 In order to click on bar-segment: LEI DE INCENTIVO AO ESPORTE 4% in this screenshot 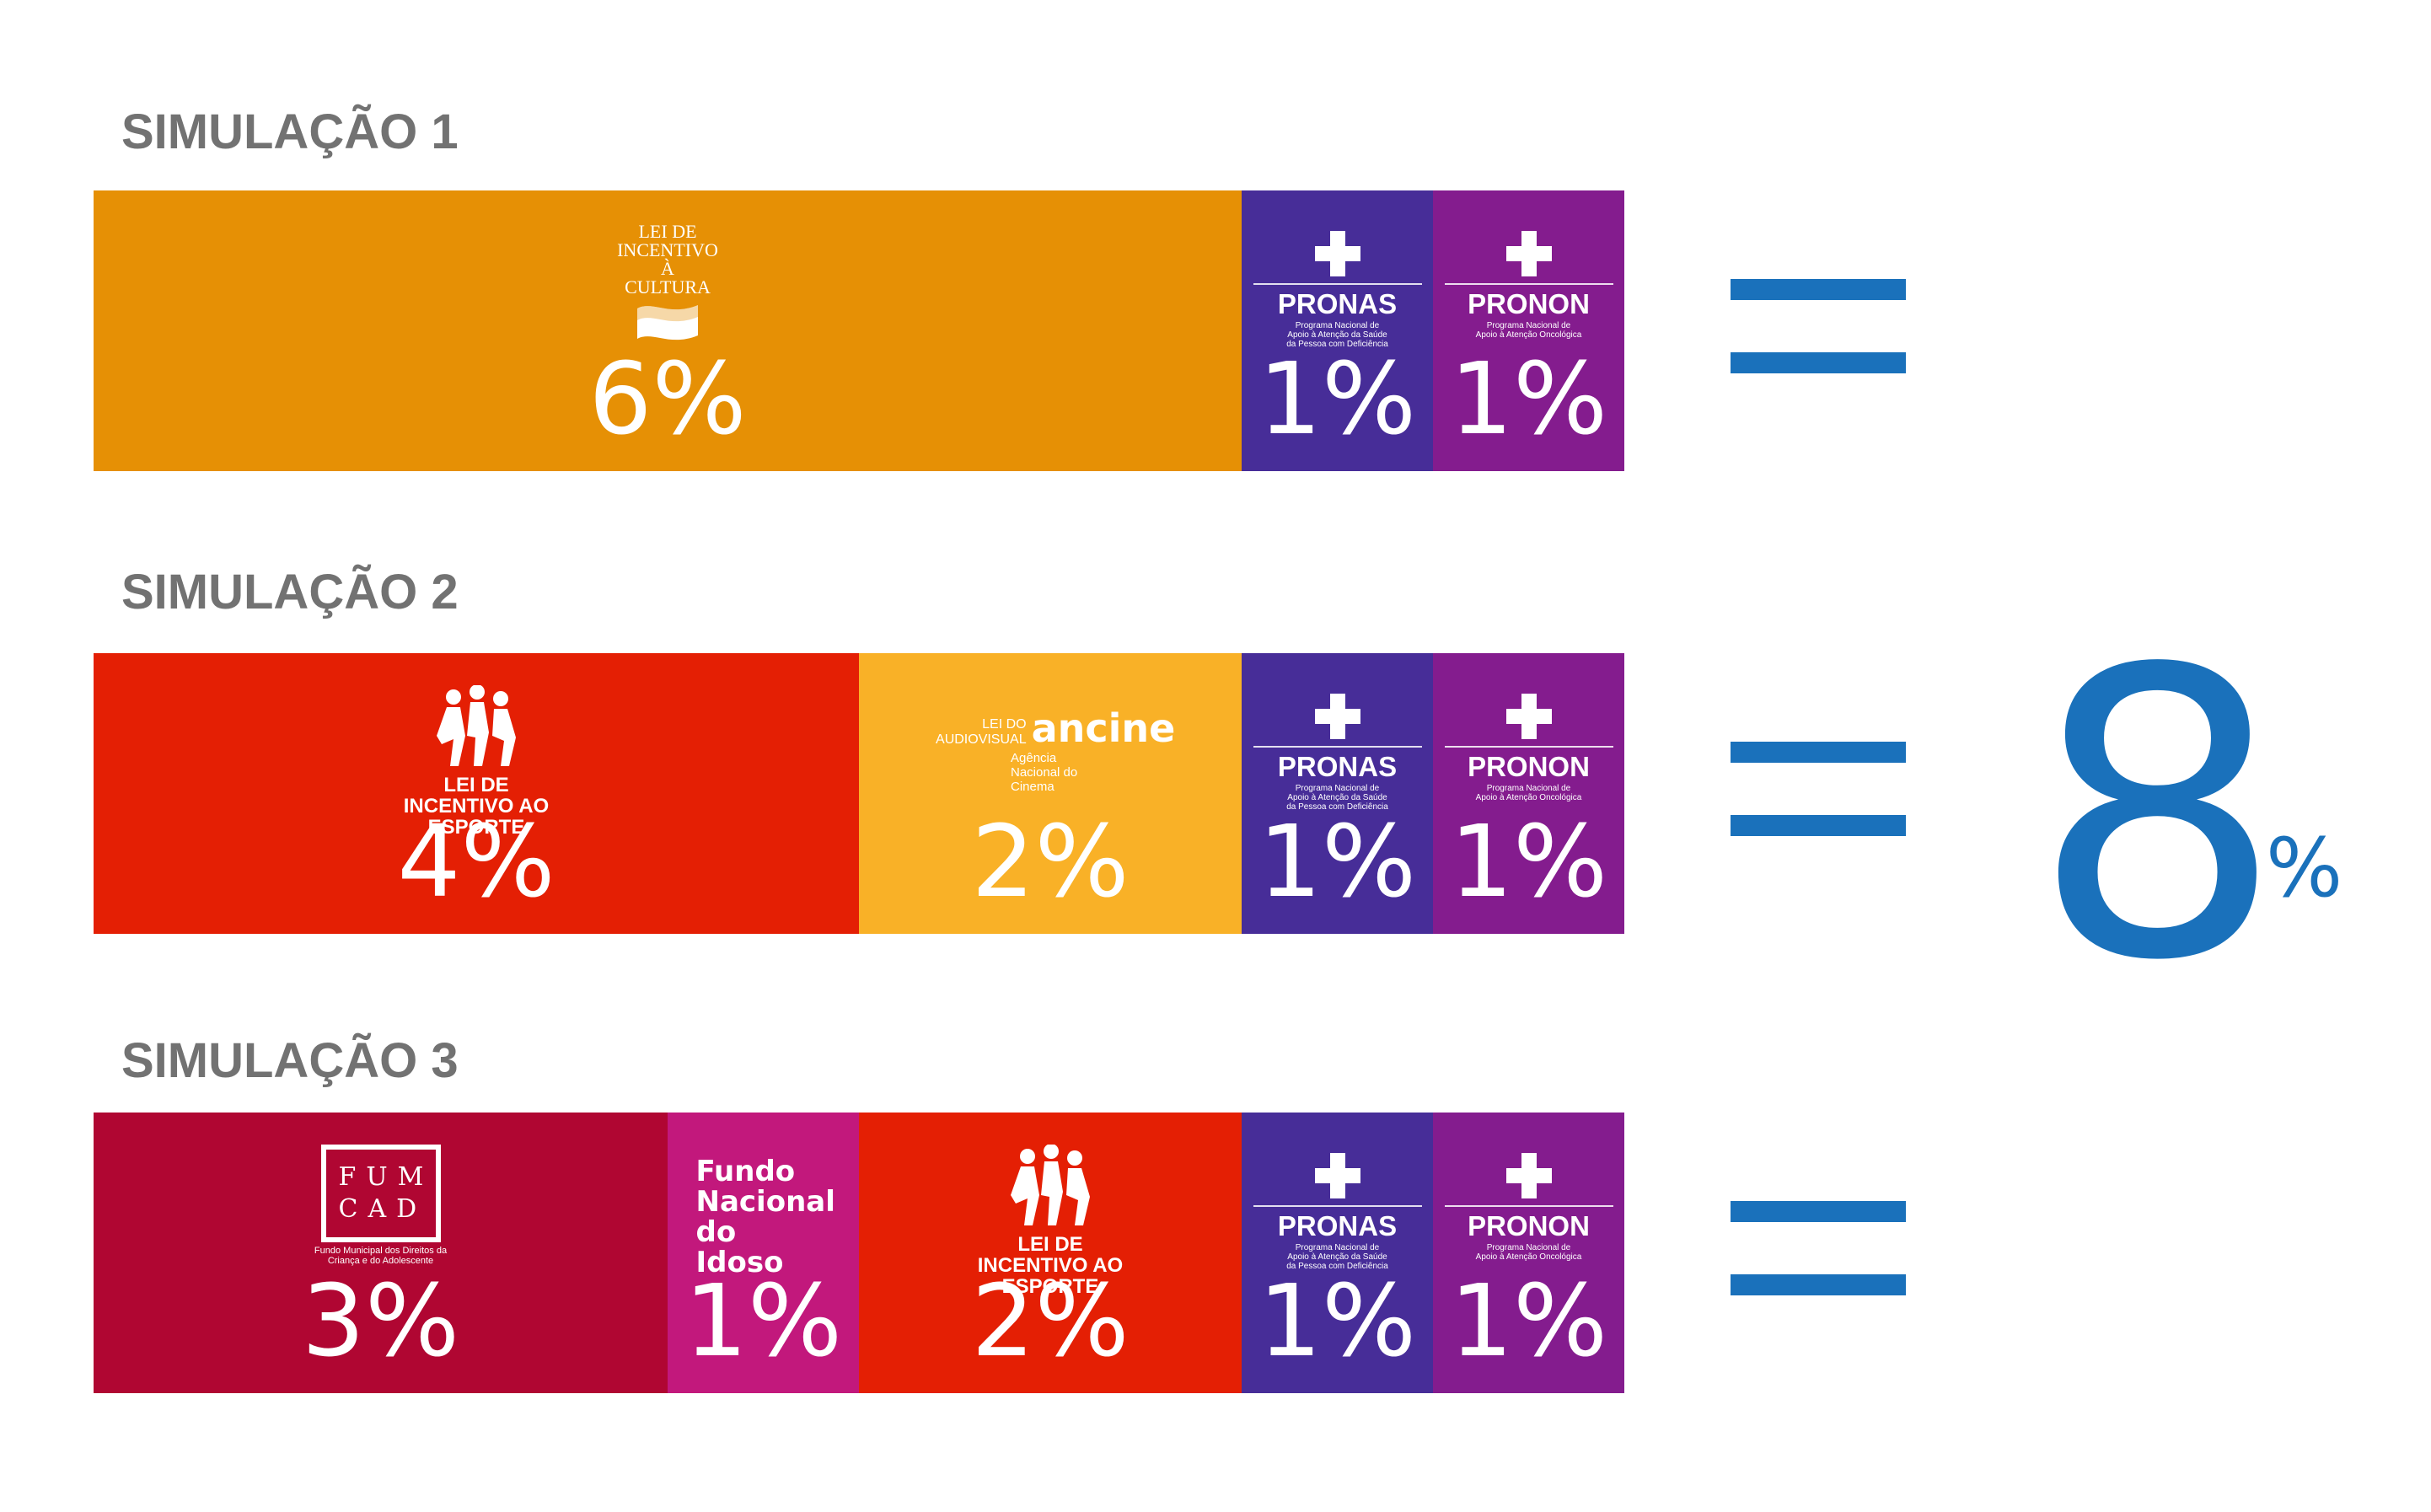, I will do `click(476, 793)`.